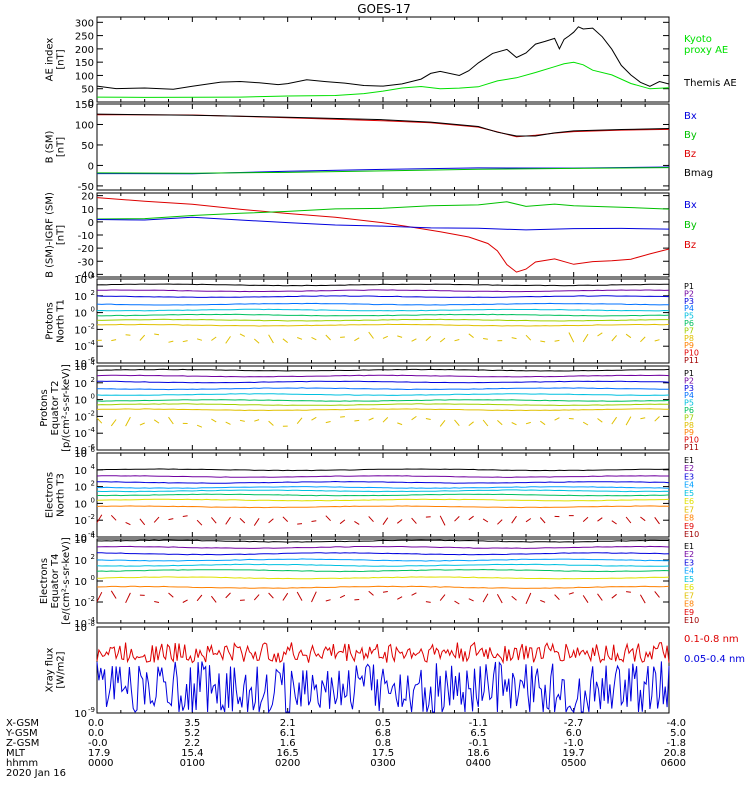 This screenshot has width=750, height=800. I want to click on legend-entry: proxy AE, so click(706, 50).